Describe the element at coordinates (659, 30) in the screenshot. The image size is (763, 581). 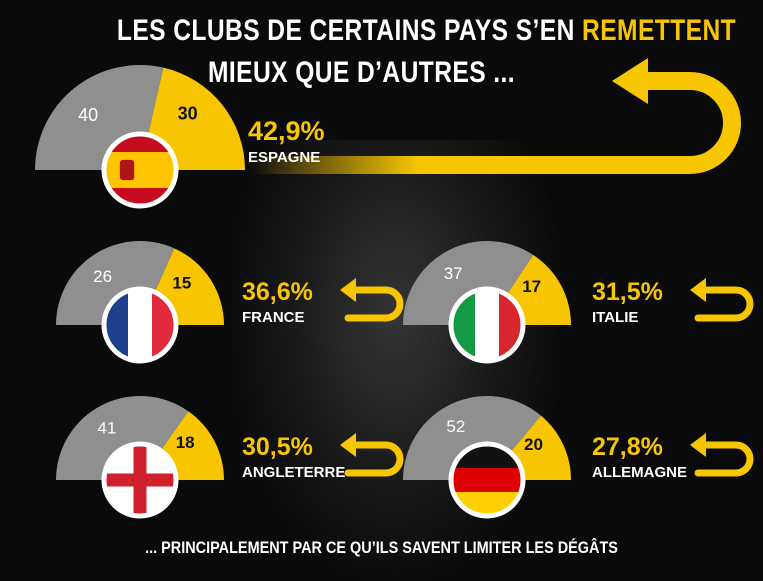
I see `title-highlight: REMETTENT` at that location.